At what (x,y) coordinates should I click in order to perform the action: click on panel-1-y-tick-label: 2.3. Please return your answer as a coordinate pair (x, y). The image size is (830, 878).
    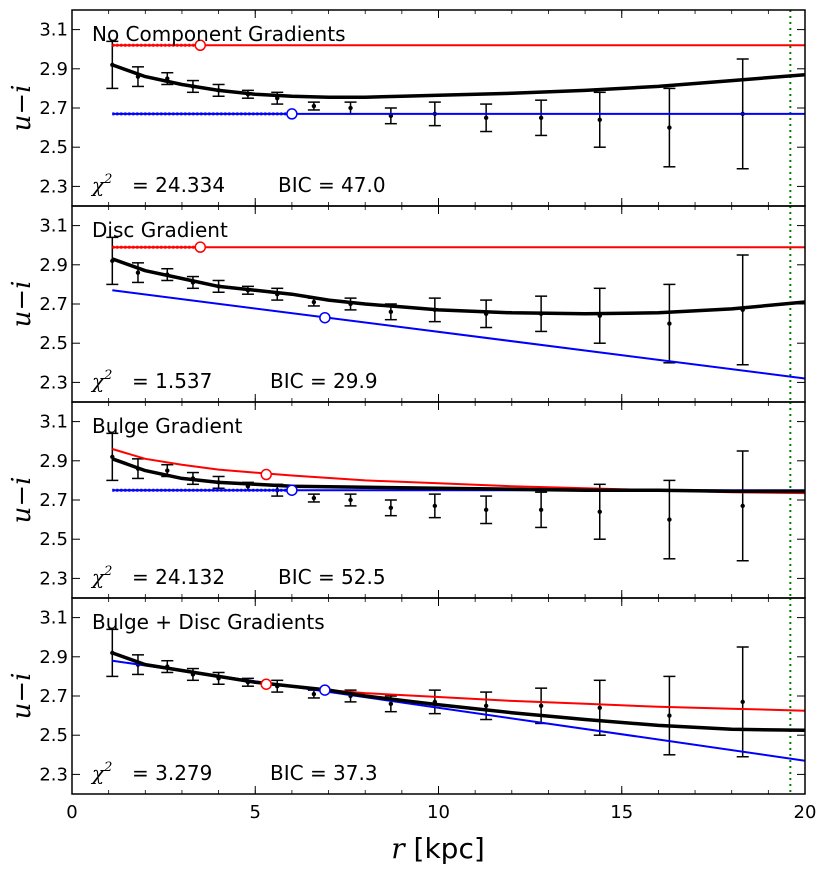
    Looking at the image, I should click on (53, 186).